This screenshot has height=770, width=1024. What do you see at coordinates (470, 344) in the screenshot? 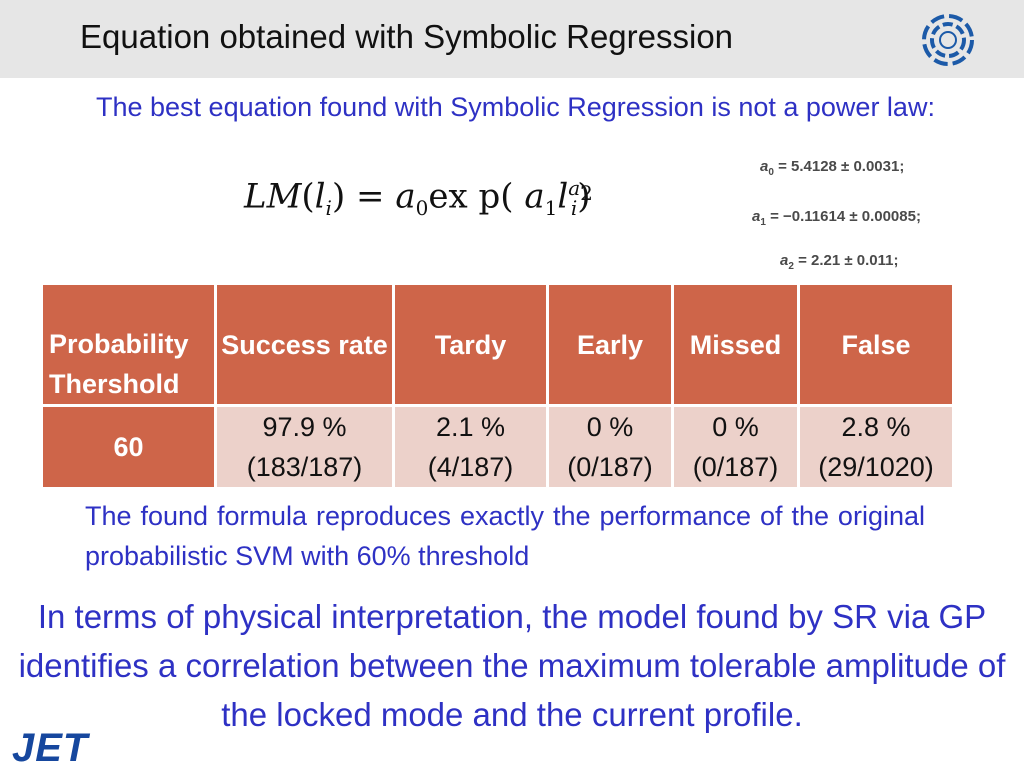
I see `header-tardy: Tardy` at bounding box center [470, 344].